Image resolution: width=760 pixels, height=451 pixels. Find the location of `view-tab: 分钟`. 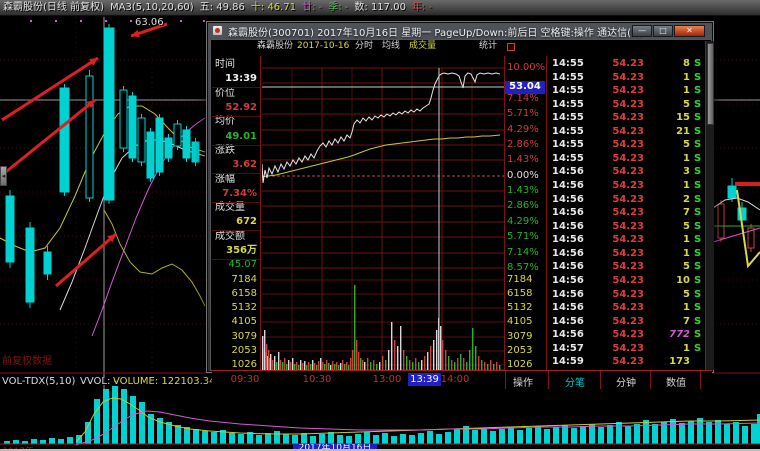

view-tab: 分钟 is located at coordinates (626, 383).